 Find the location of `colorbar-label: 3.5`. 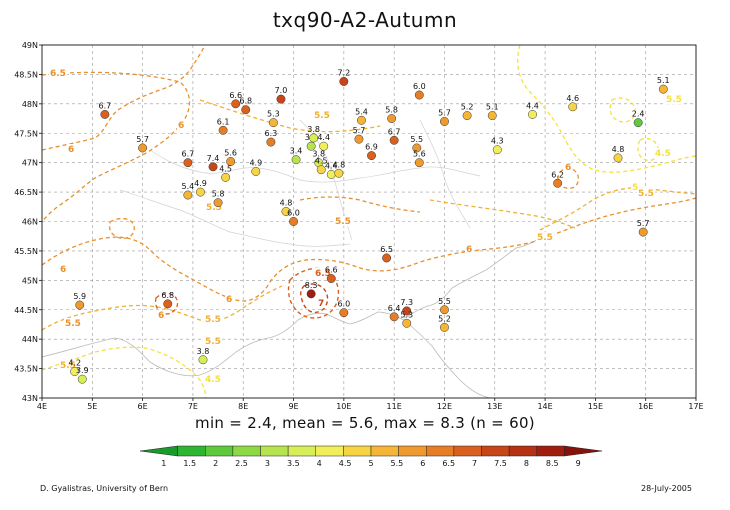

colorbar-label: 3.5 is located at coordinates (293, 463).